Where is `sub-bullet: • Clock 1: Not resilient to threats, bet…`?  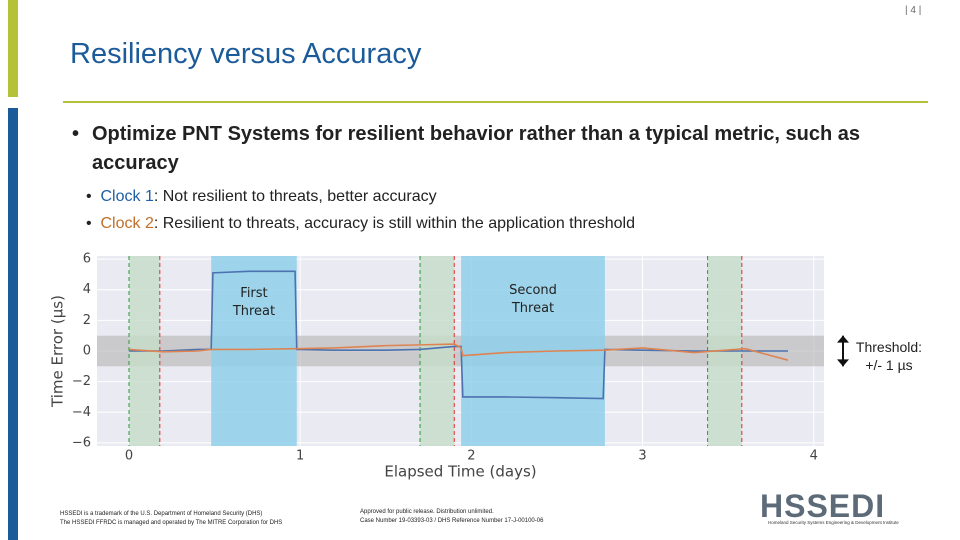
sub-bullet: • Clock 1: Not resilient to threats, bet… is located at coordinates (261, 196).